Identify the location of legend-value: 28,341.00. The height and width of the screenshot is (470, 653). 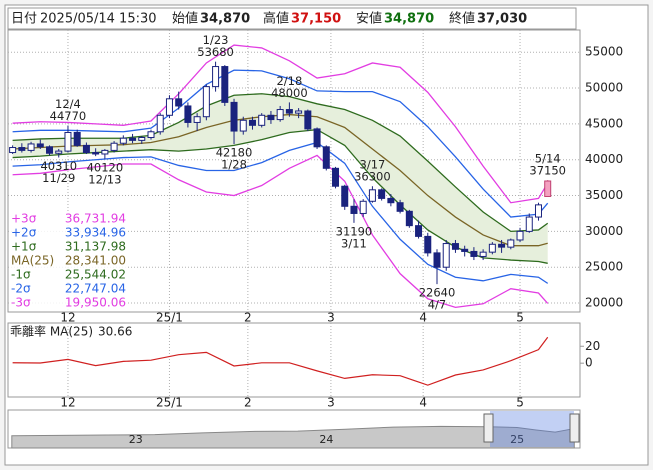
(95, 261).